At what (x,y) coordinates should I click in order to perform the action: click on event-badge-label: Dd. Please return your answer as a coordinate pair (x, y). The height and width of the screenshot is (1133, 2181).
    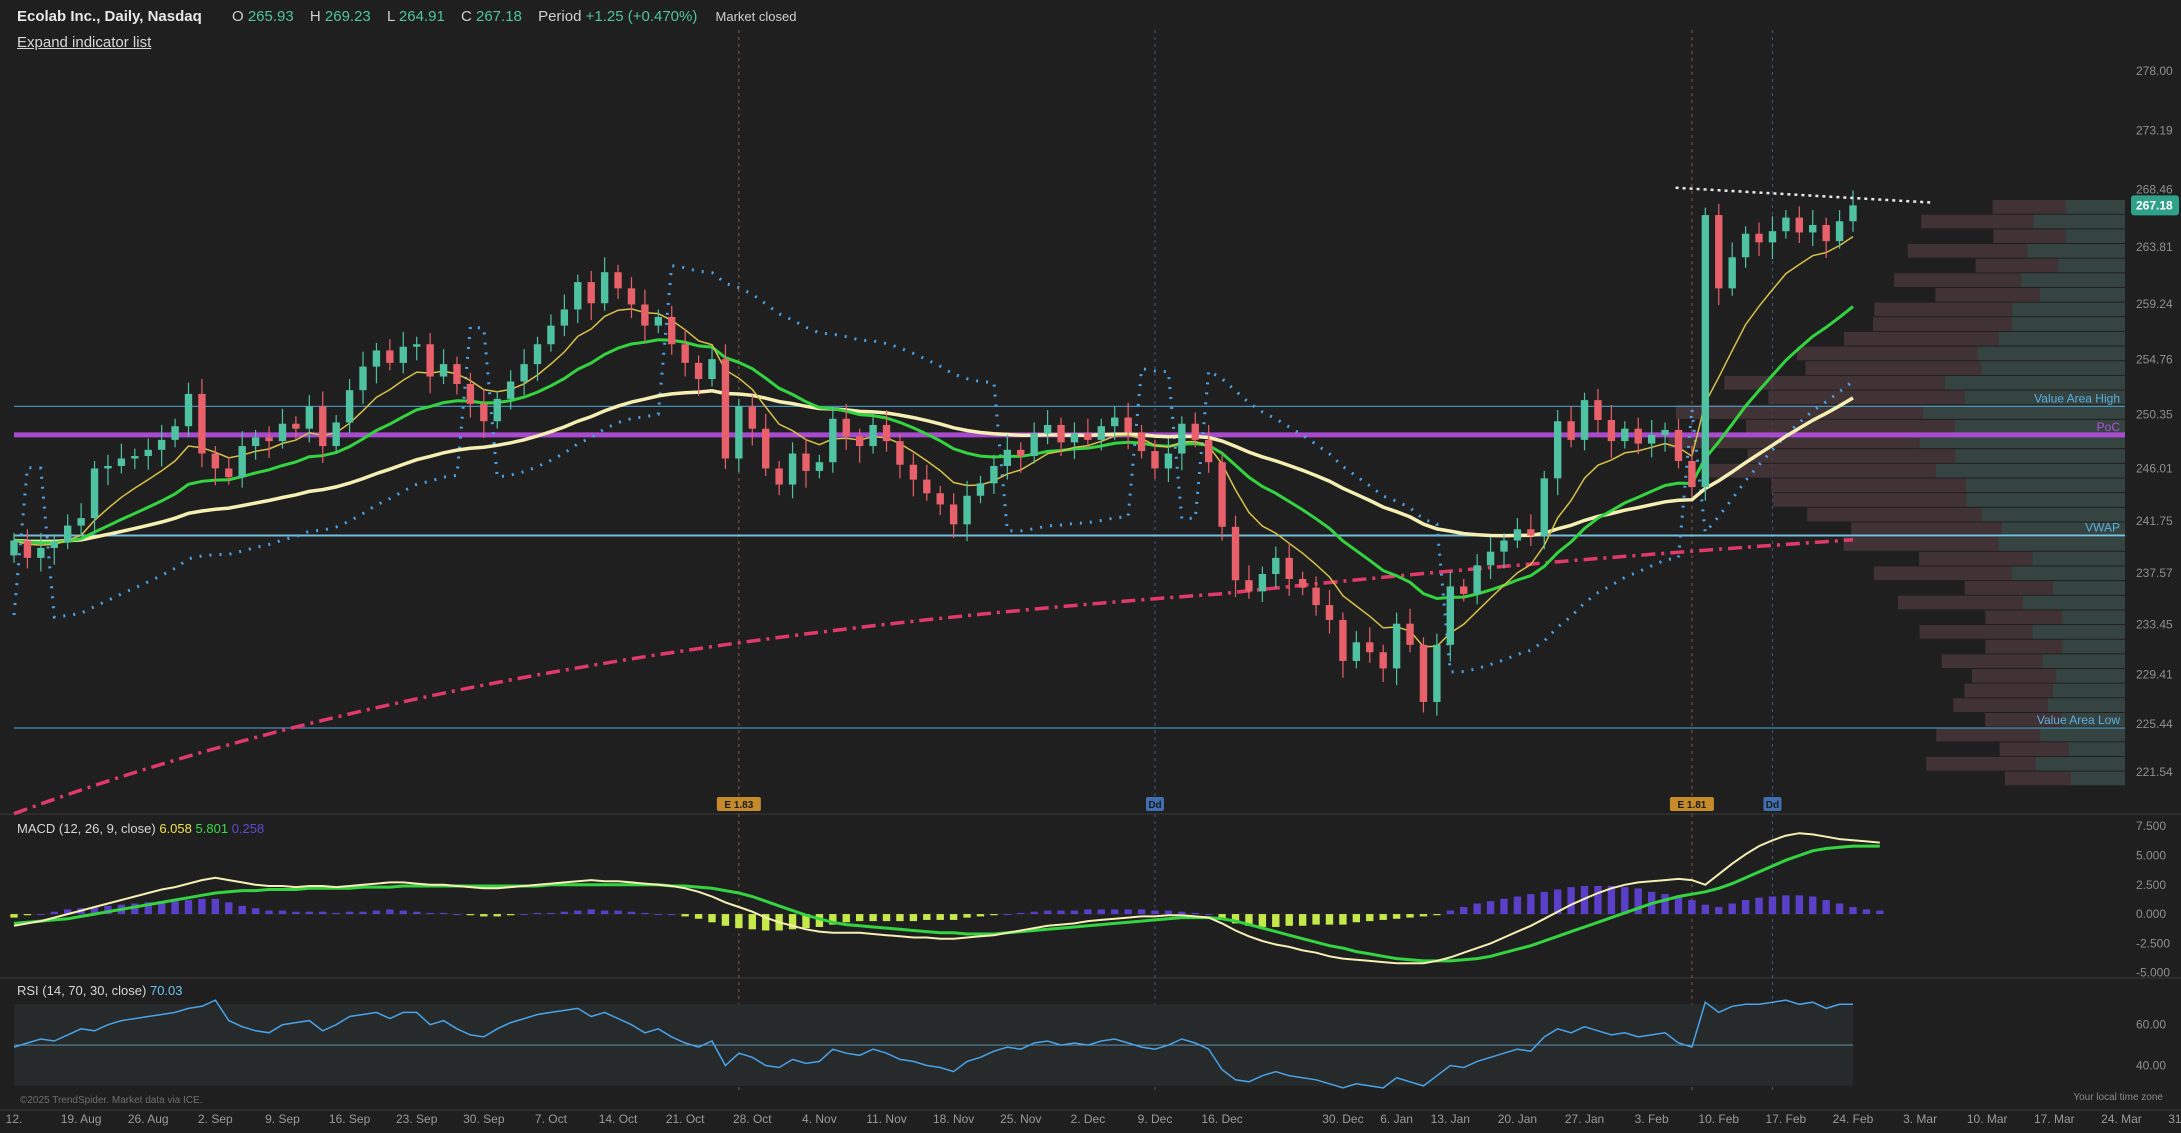
    Looking at the image, I should click on (1154, 805).